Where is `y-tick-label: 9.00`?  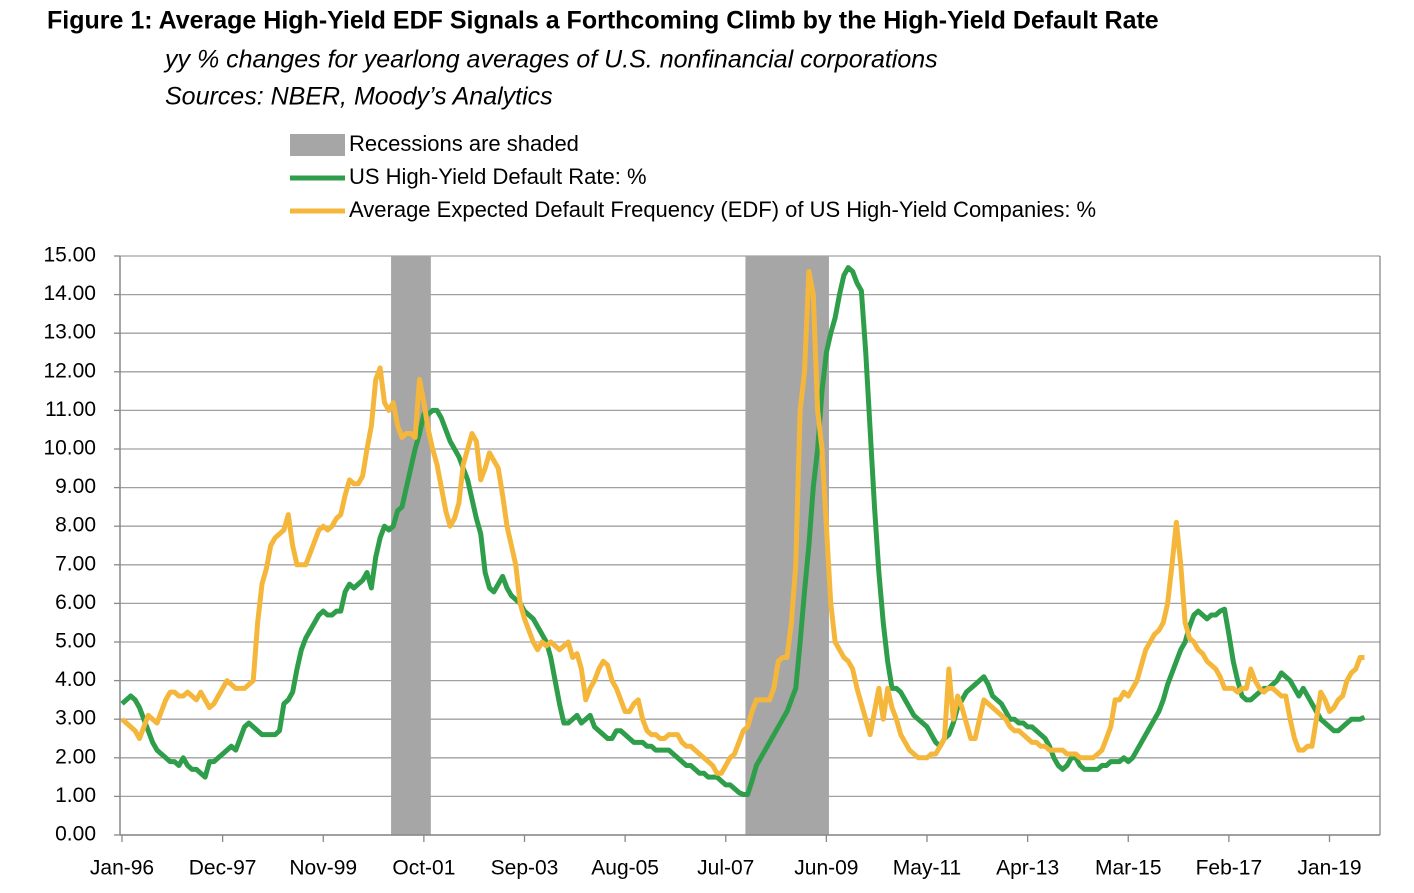 y-tick-label: 9.00 is located at coordinates (75, 486).